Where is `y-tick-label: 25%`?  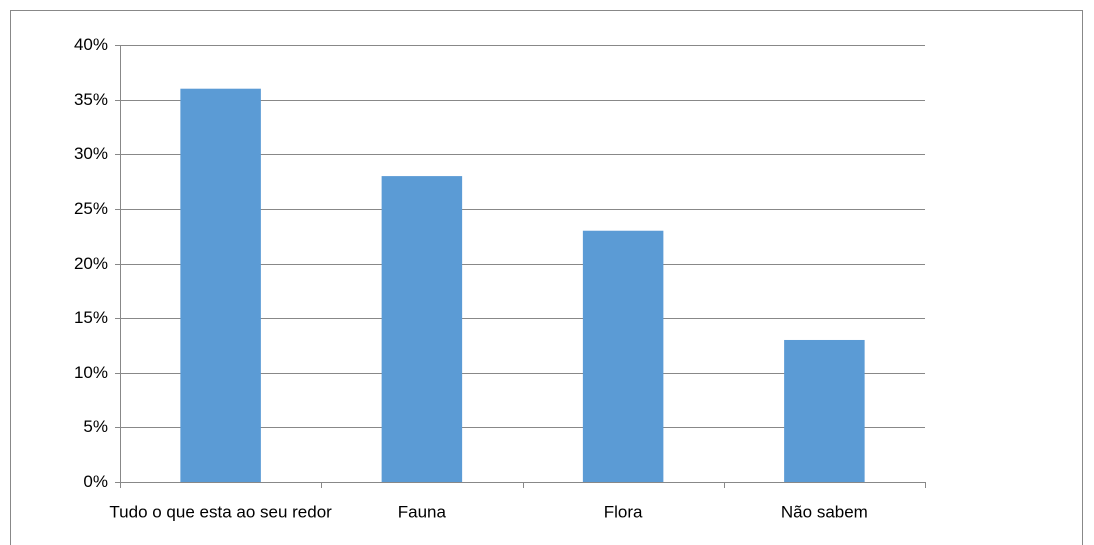 y-tick-label: 25% is located at coordinates (91, 208).